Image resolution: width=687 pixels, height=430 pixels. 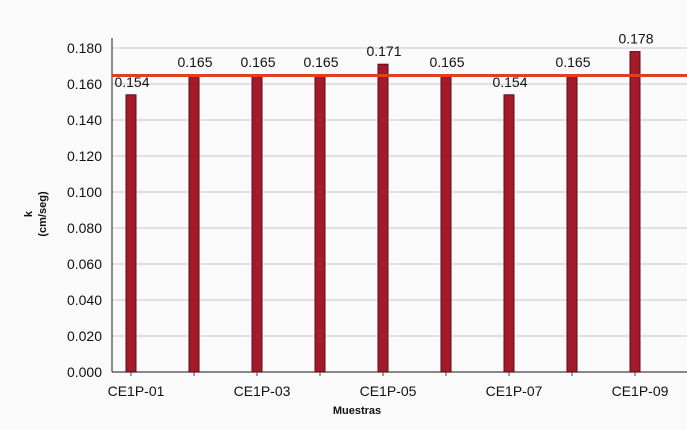 I want to click on y-tick-label: 0.120, so click(x=84, y=156).